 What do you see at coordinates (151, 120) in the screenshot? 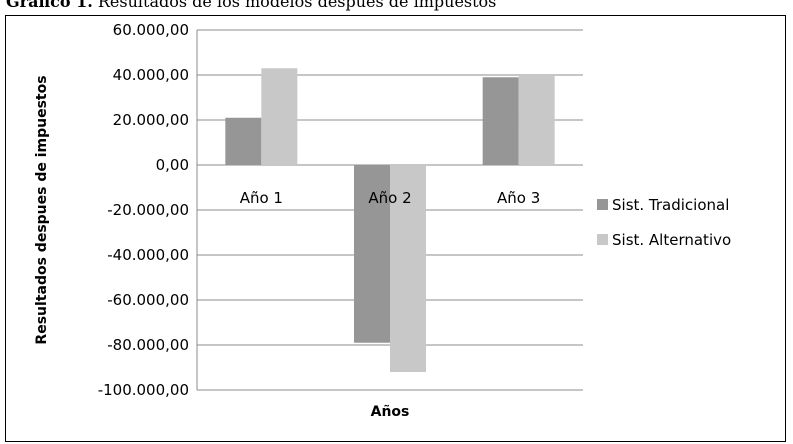
I see `y-tick-label: 20.000,00` at bounding box center [151, 120].